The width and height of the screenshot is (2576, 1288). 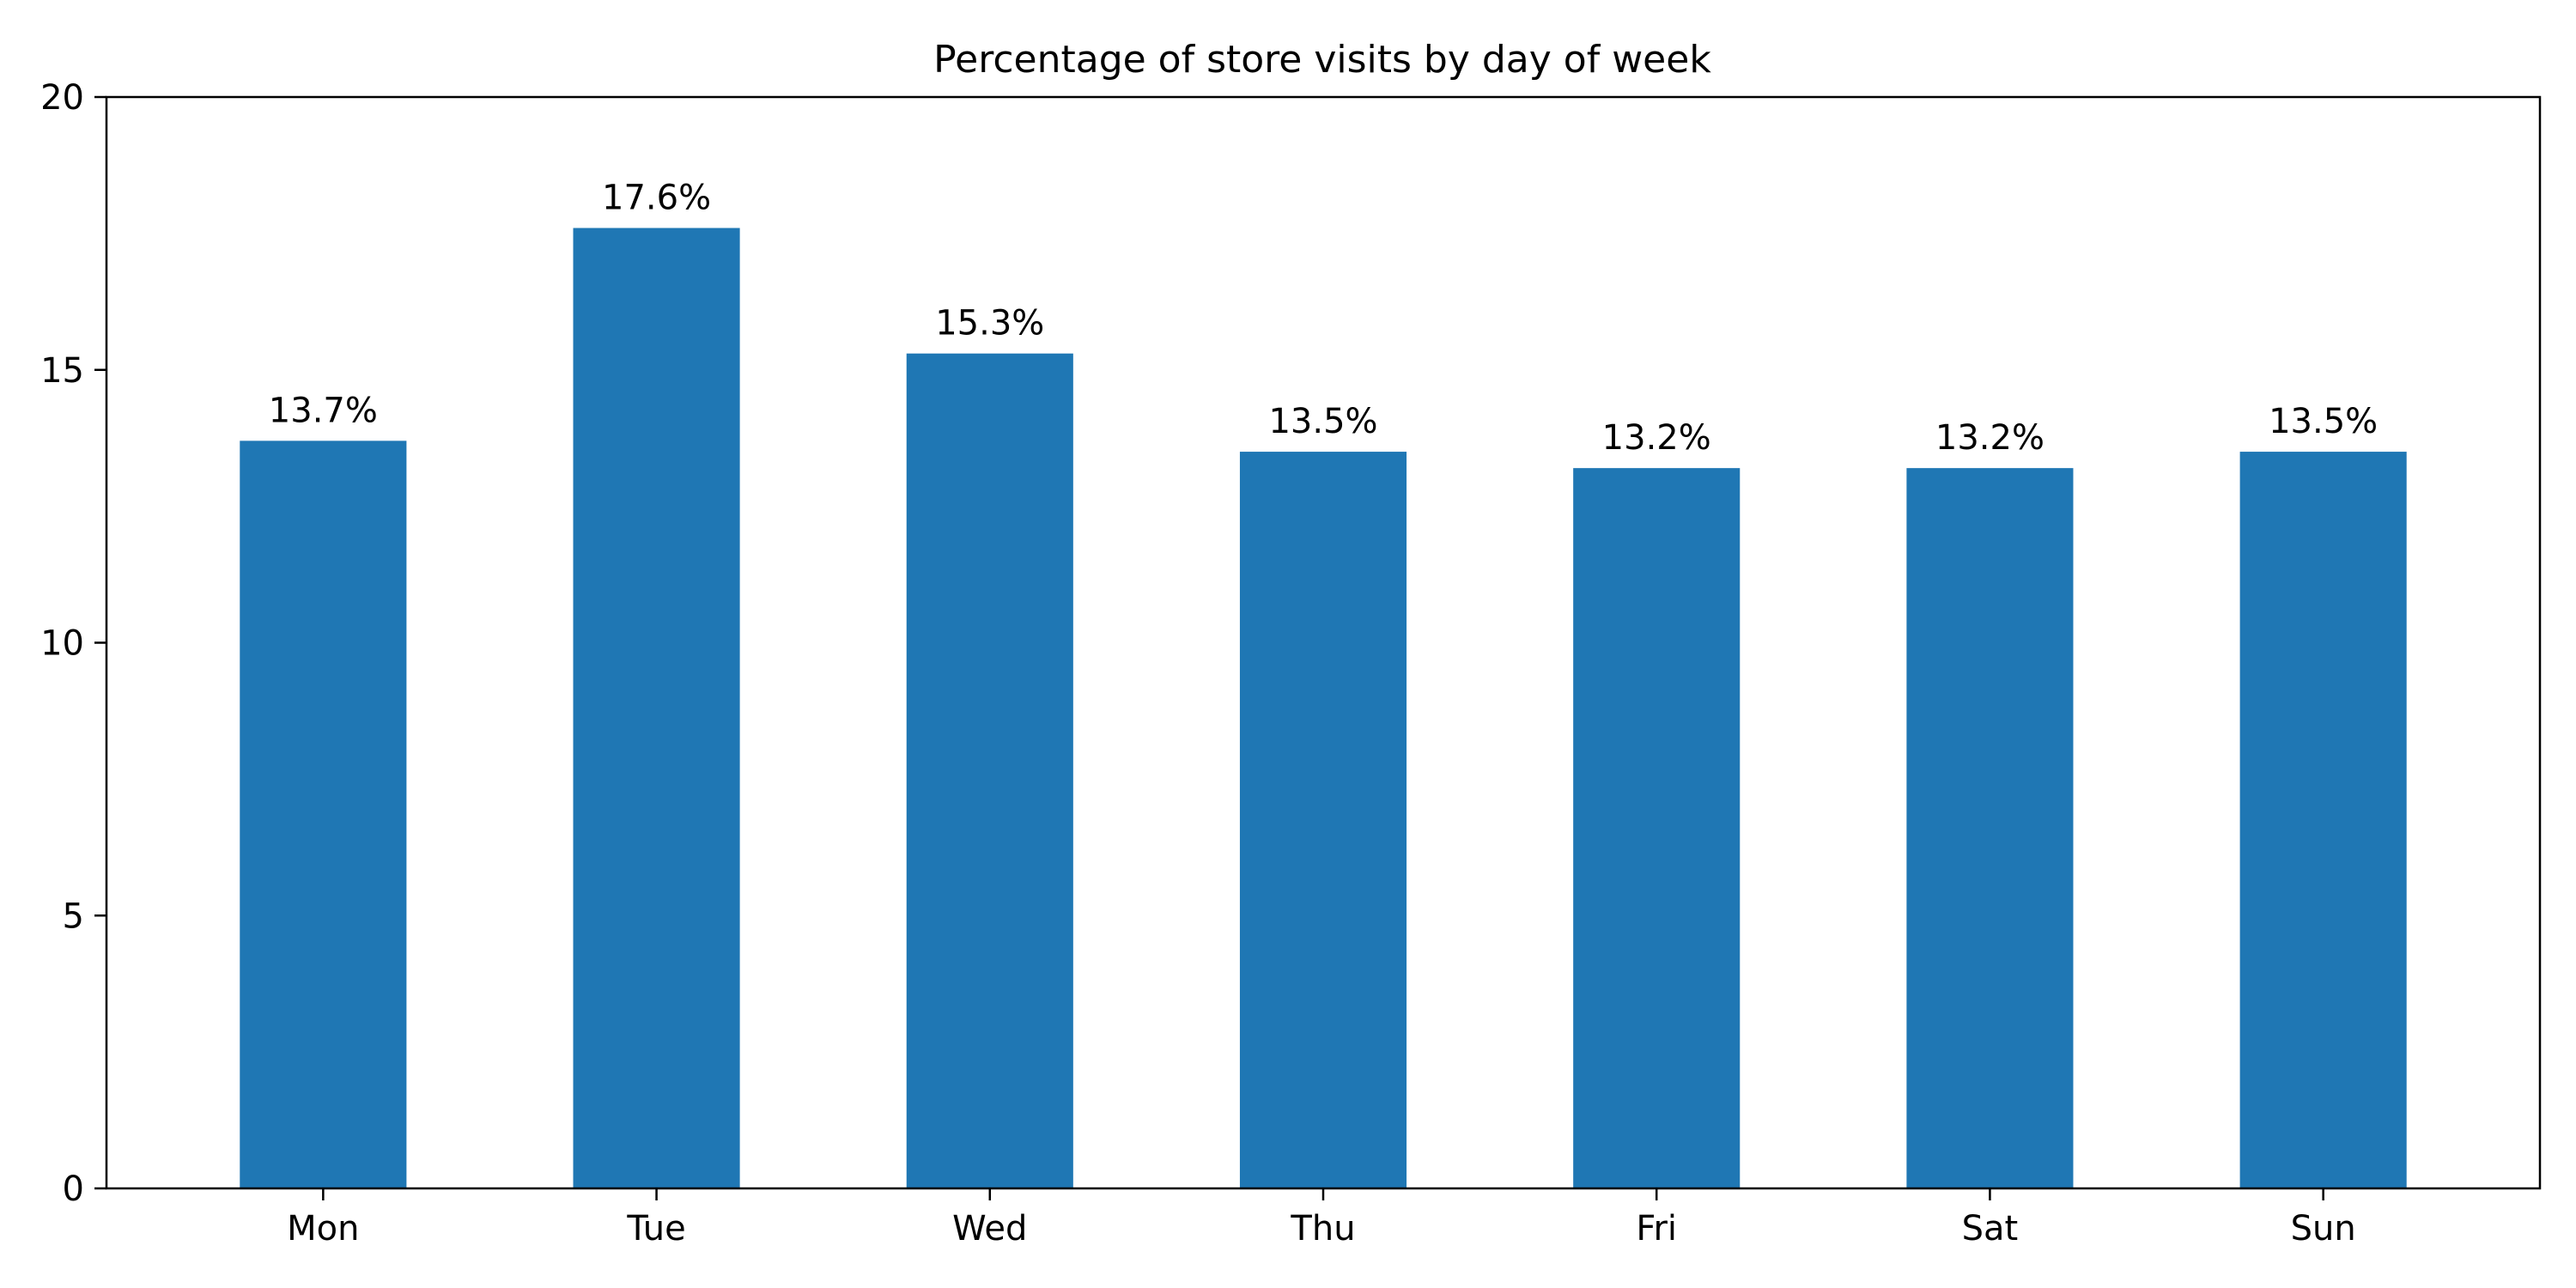 What do you see at coordinates (656, 708) in the screenshot?
I see `bar-tue` at bounding box center [656, 708].